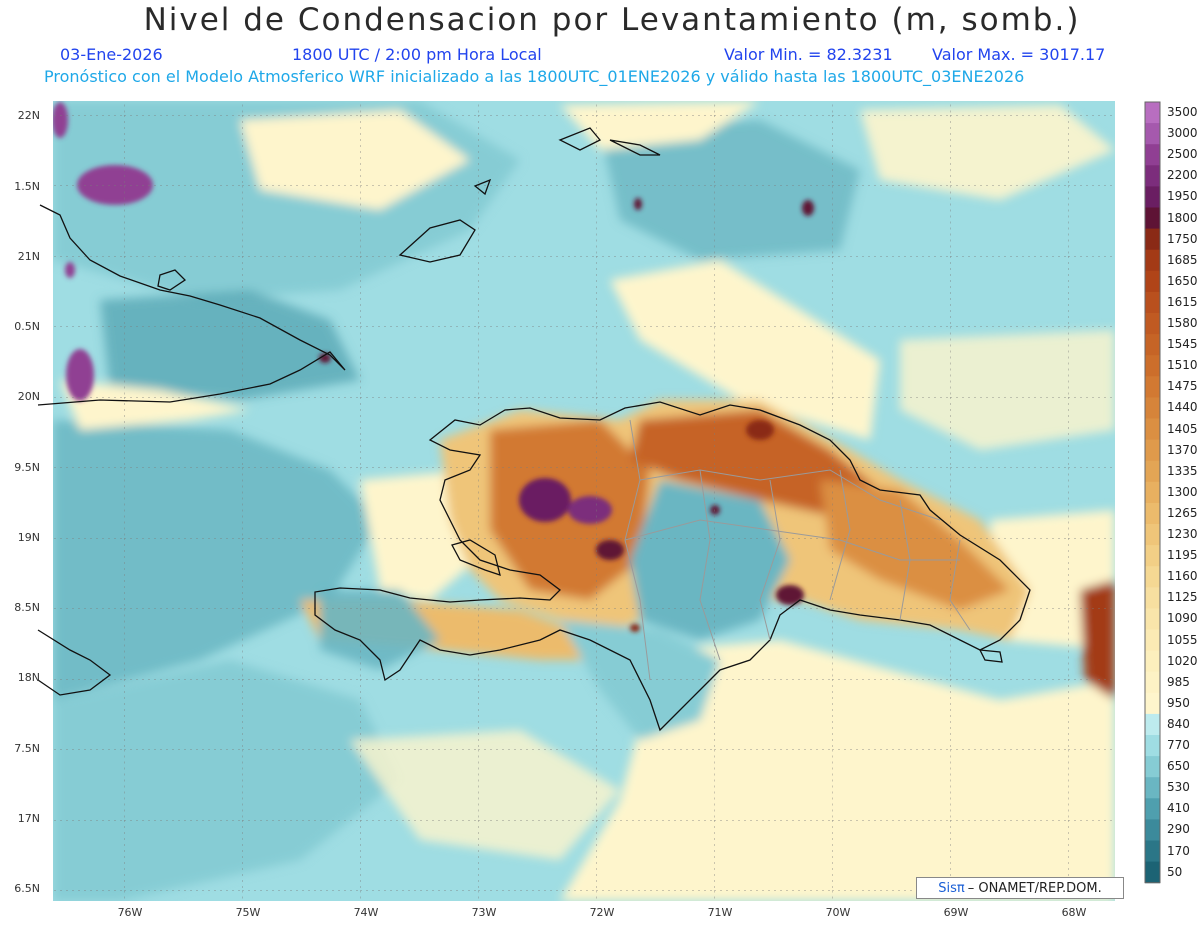 The width and height of the screenshot is (1200, 927). What do you see at coordinates (1074, 912) in the screenshot?
I see `x-tick-label: 68W` at bounding box center [1074, 912].